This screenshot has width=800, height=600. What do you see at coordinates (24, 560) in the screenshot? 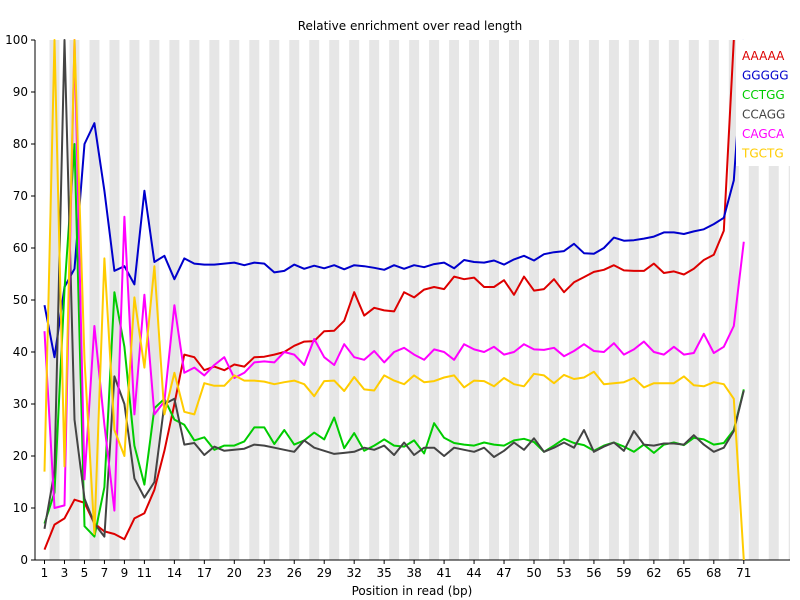
I see `y-tick-label: 0` at bounding box center [24, 560].